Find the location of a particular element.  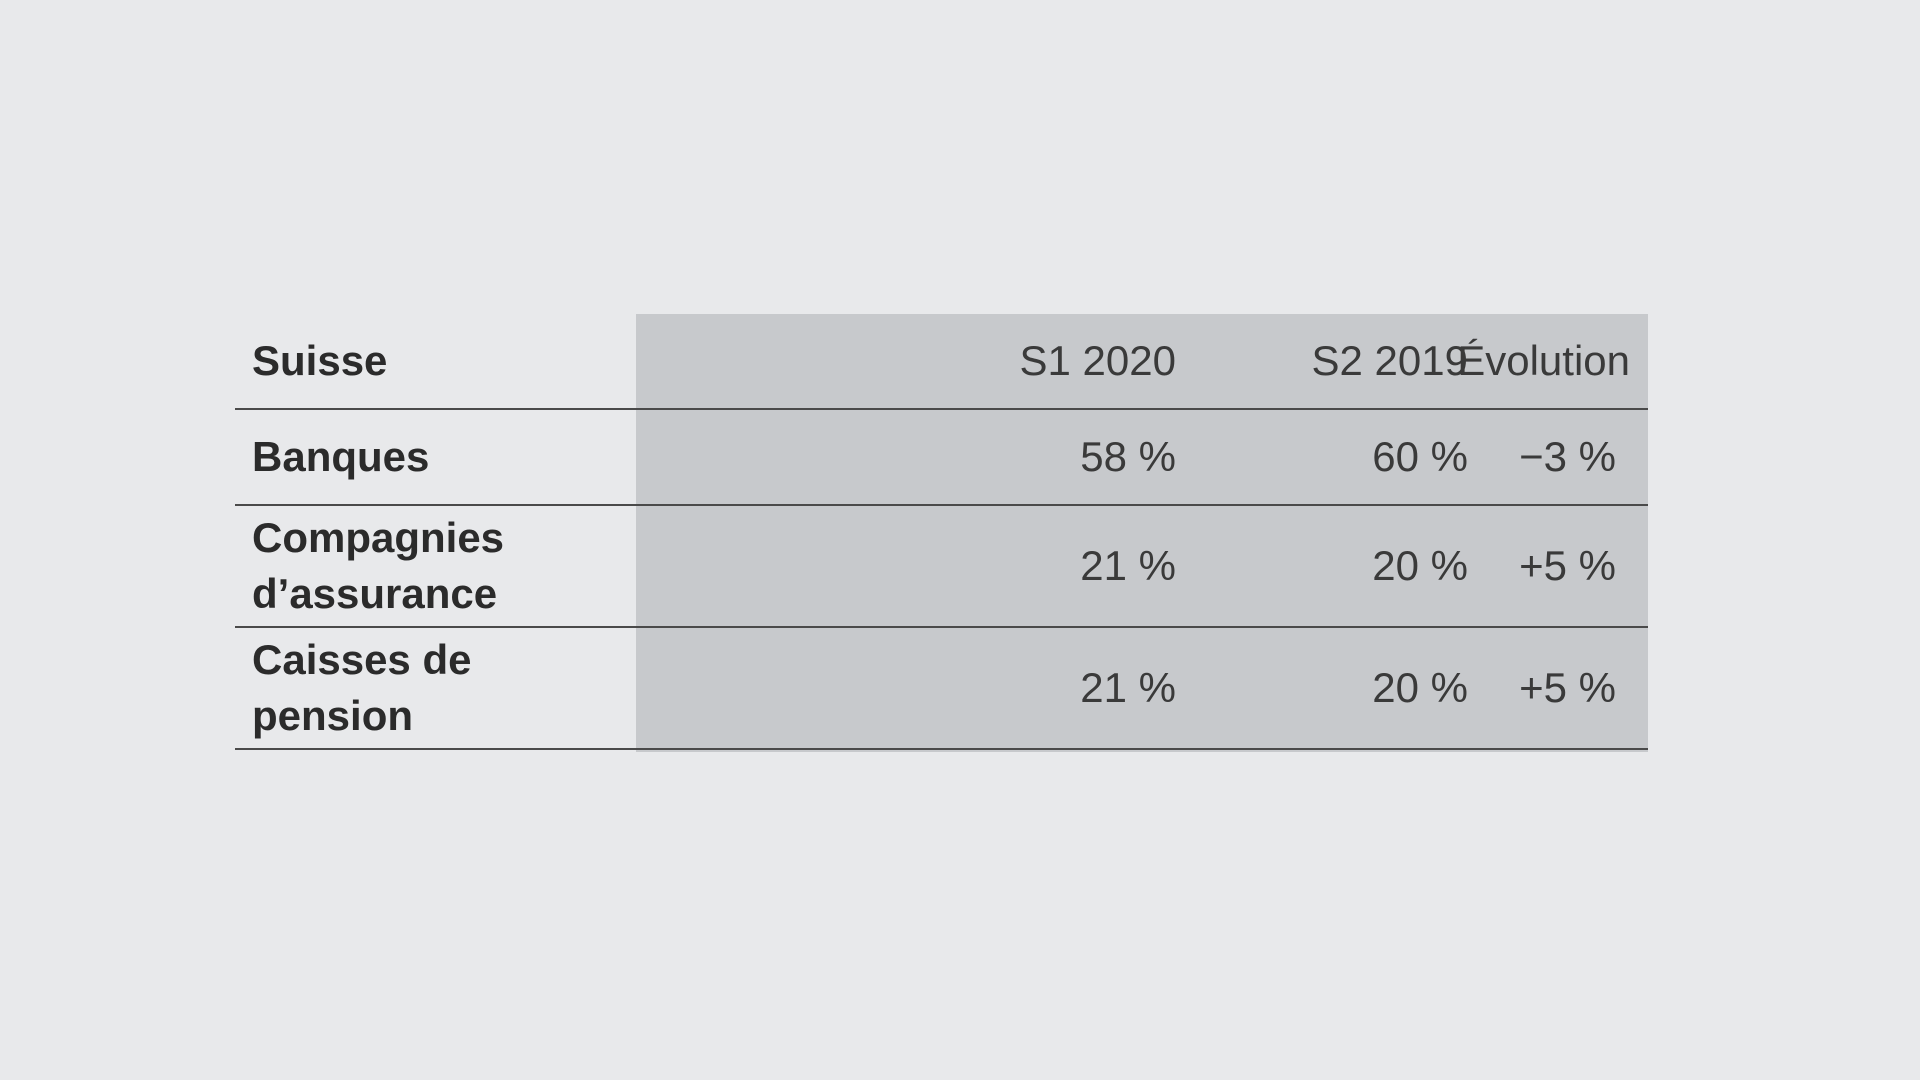

row-label: Caisses de pension is located at coordinates (362, 687).